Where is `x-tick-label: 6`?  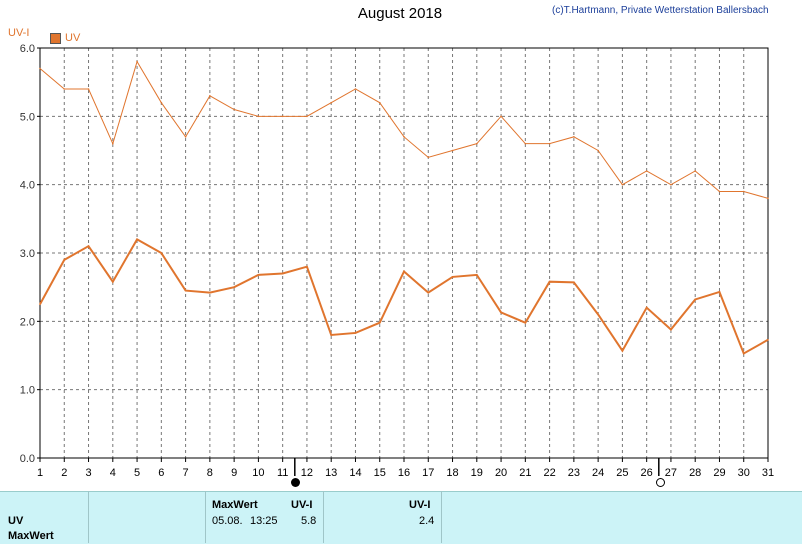
x-tick-label: 6 is located at coordinates (161, 473).